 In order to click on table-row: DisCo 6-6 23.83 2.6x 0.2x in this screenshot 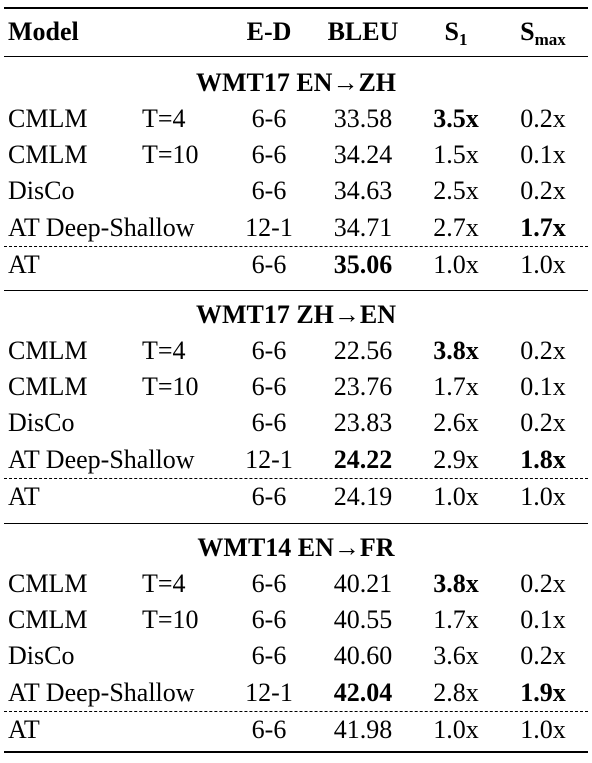, I will do `click(296, 423)`.